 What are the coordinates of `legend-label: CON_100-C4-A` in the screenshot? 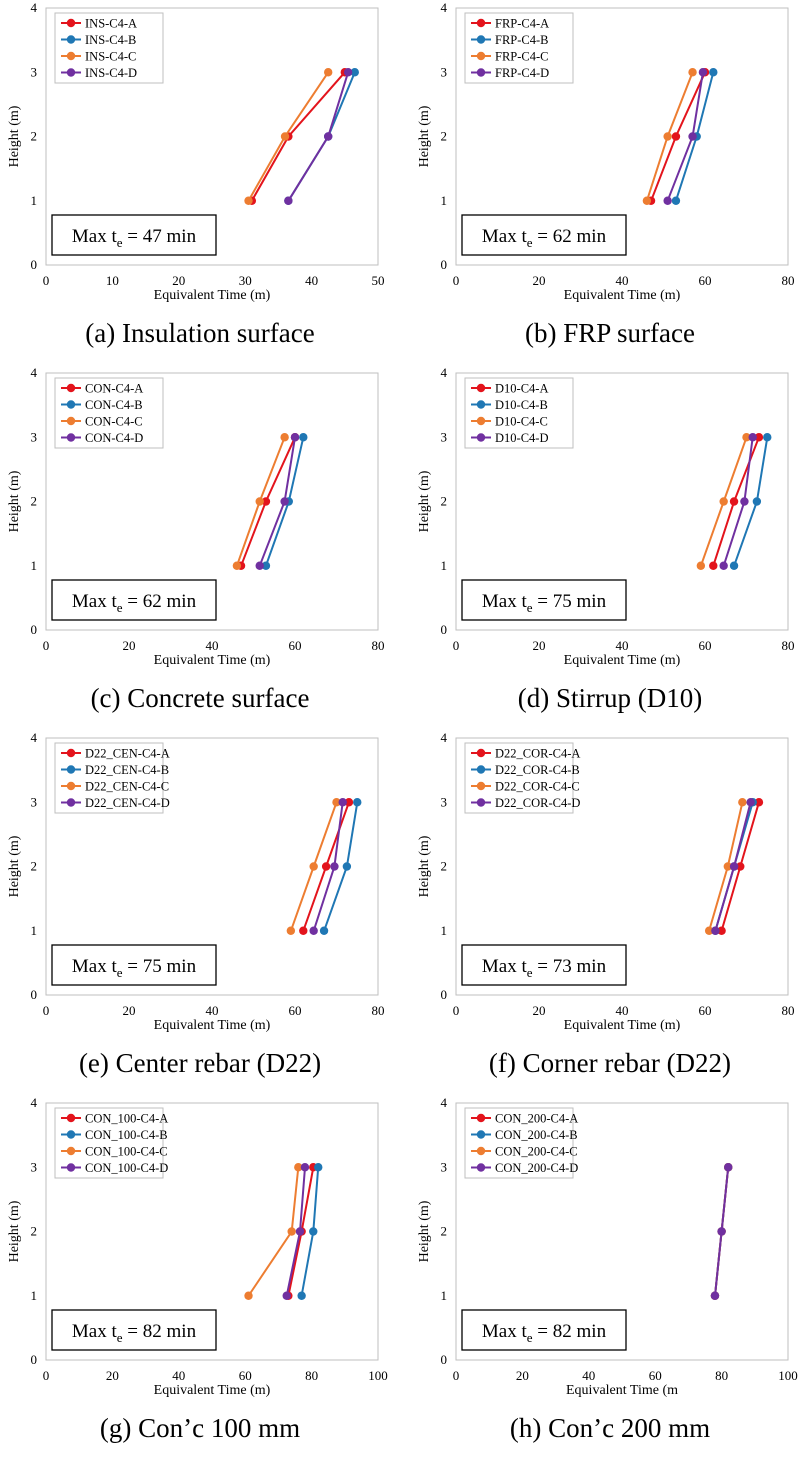 It's located at (126, 1119).